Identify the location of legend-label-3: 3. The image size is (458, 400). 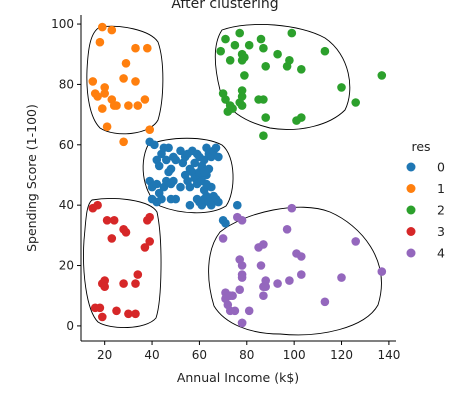
(441, 231).